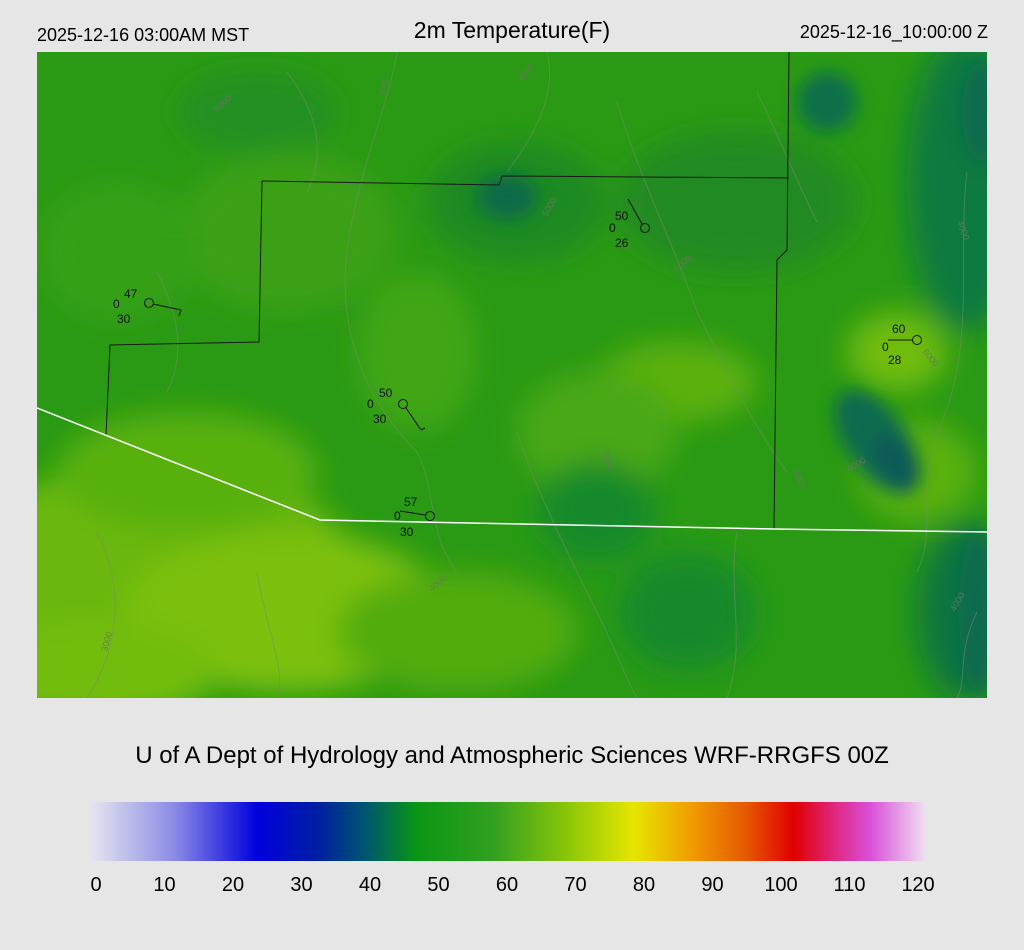 The width and height of the screenshot is (1024, 950). Describe the element at coordinates (629, 224) in the screenshot. I see `station-plot: 50 0 26` at that location.